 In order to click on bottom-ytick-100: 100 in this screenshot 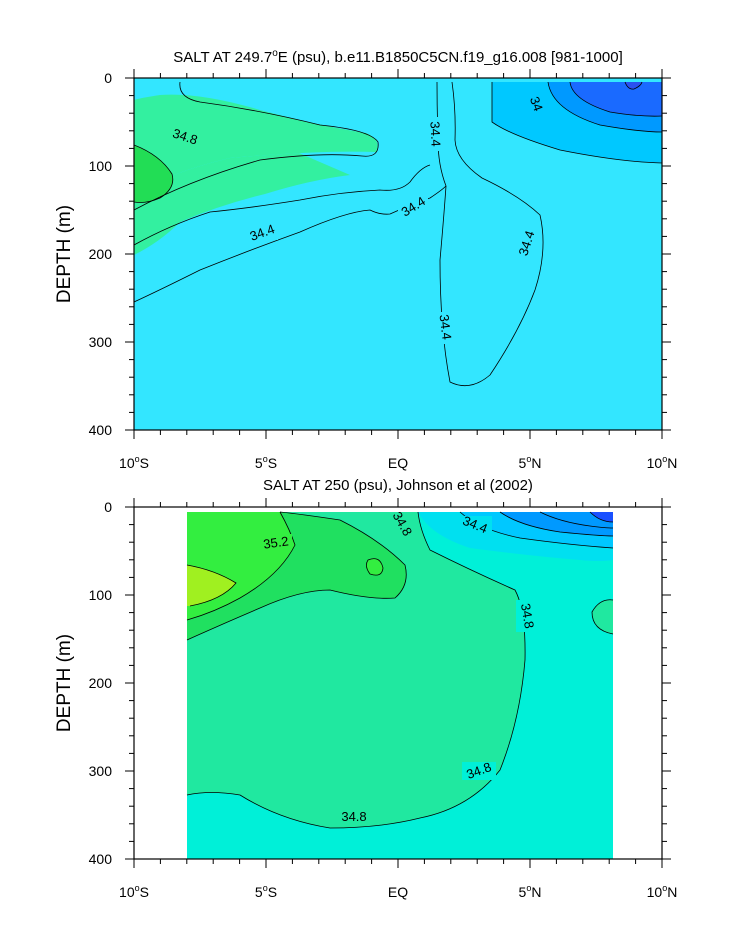, I will do `click(101, 595)`.